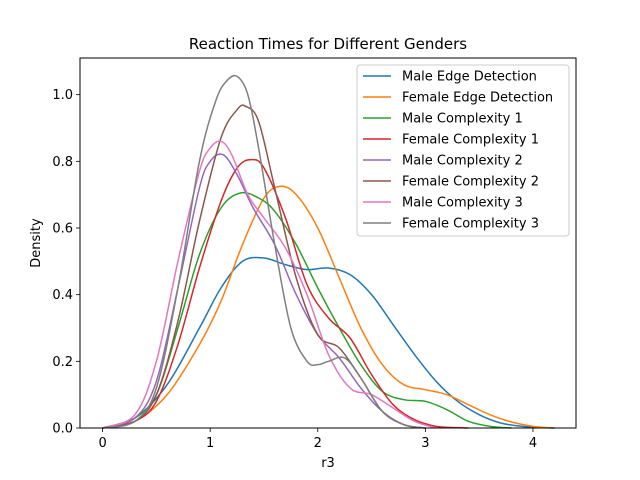 Image resolution: width=640 pixels, height=480 pixels. What do you see at coordinates (62, 295) in the screenshot?
I see `y-tick-label: 0.4` at bounding box center [62, 295].